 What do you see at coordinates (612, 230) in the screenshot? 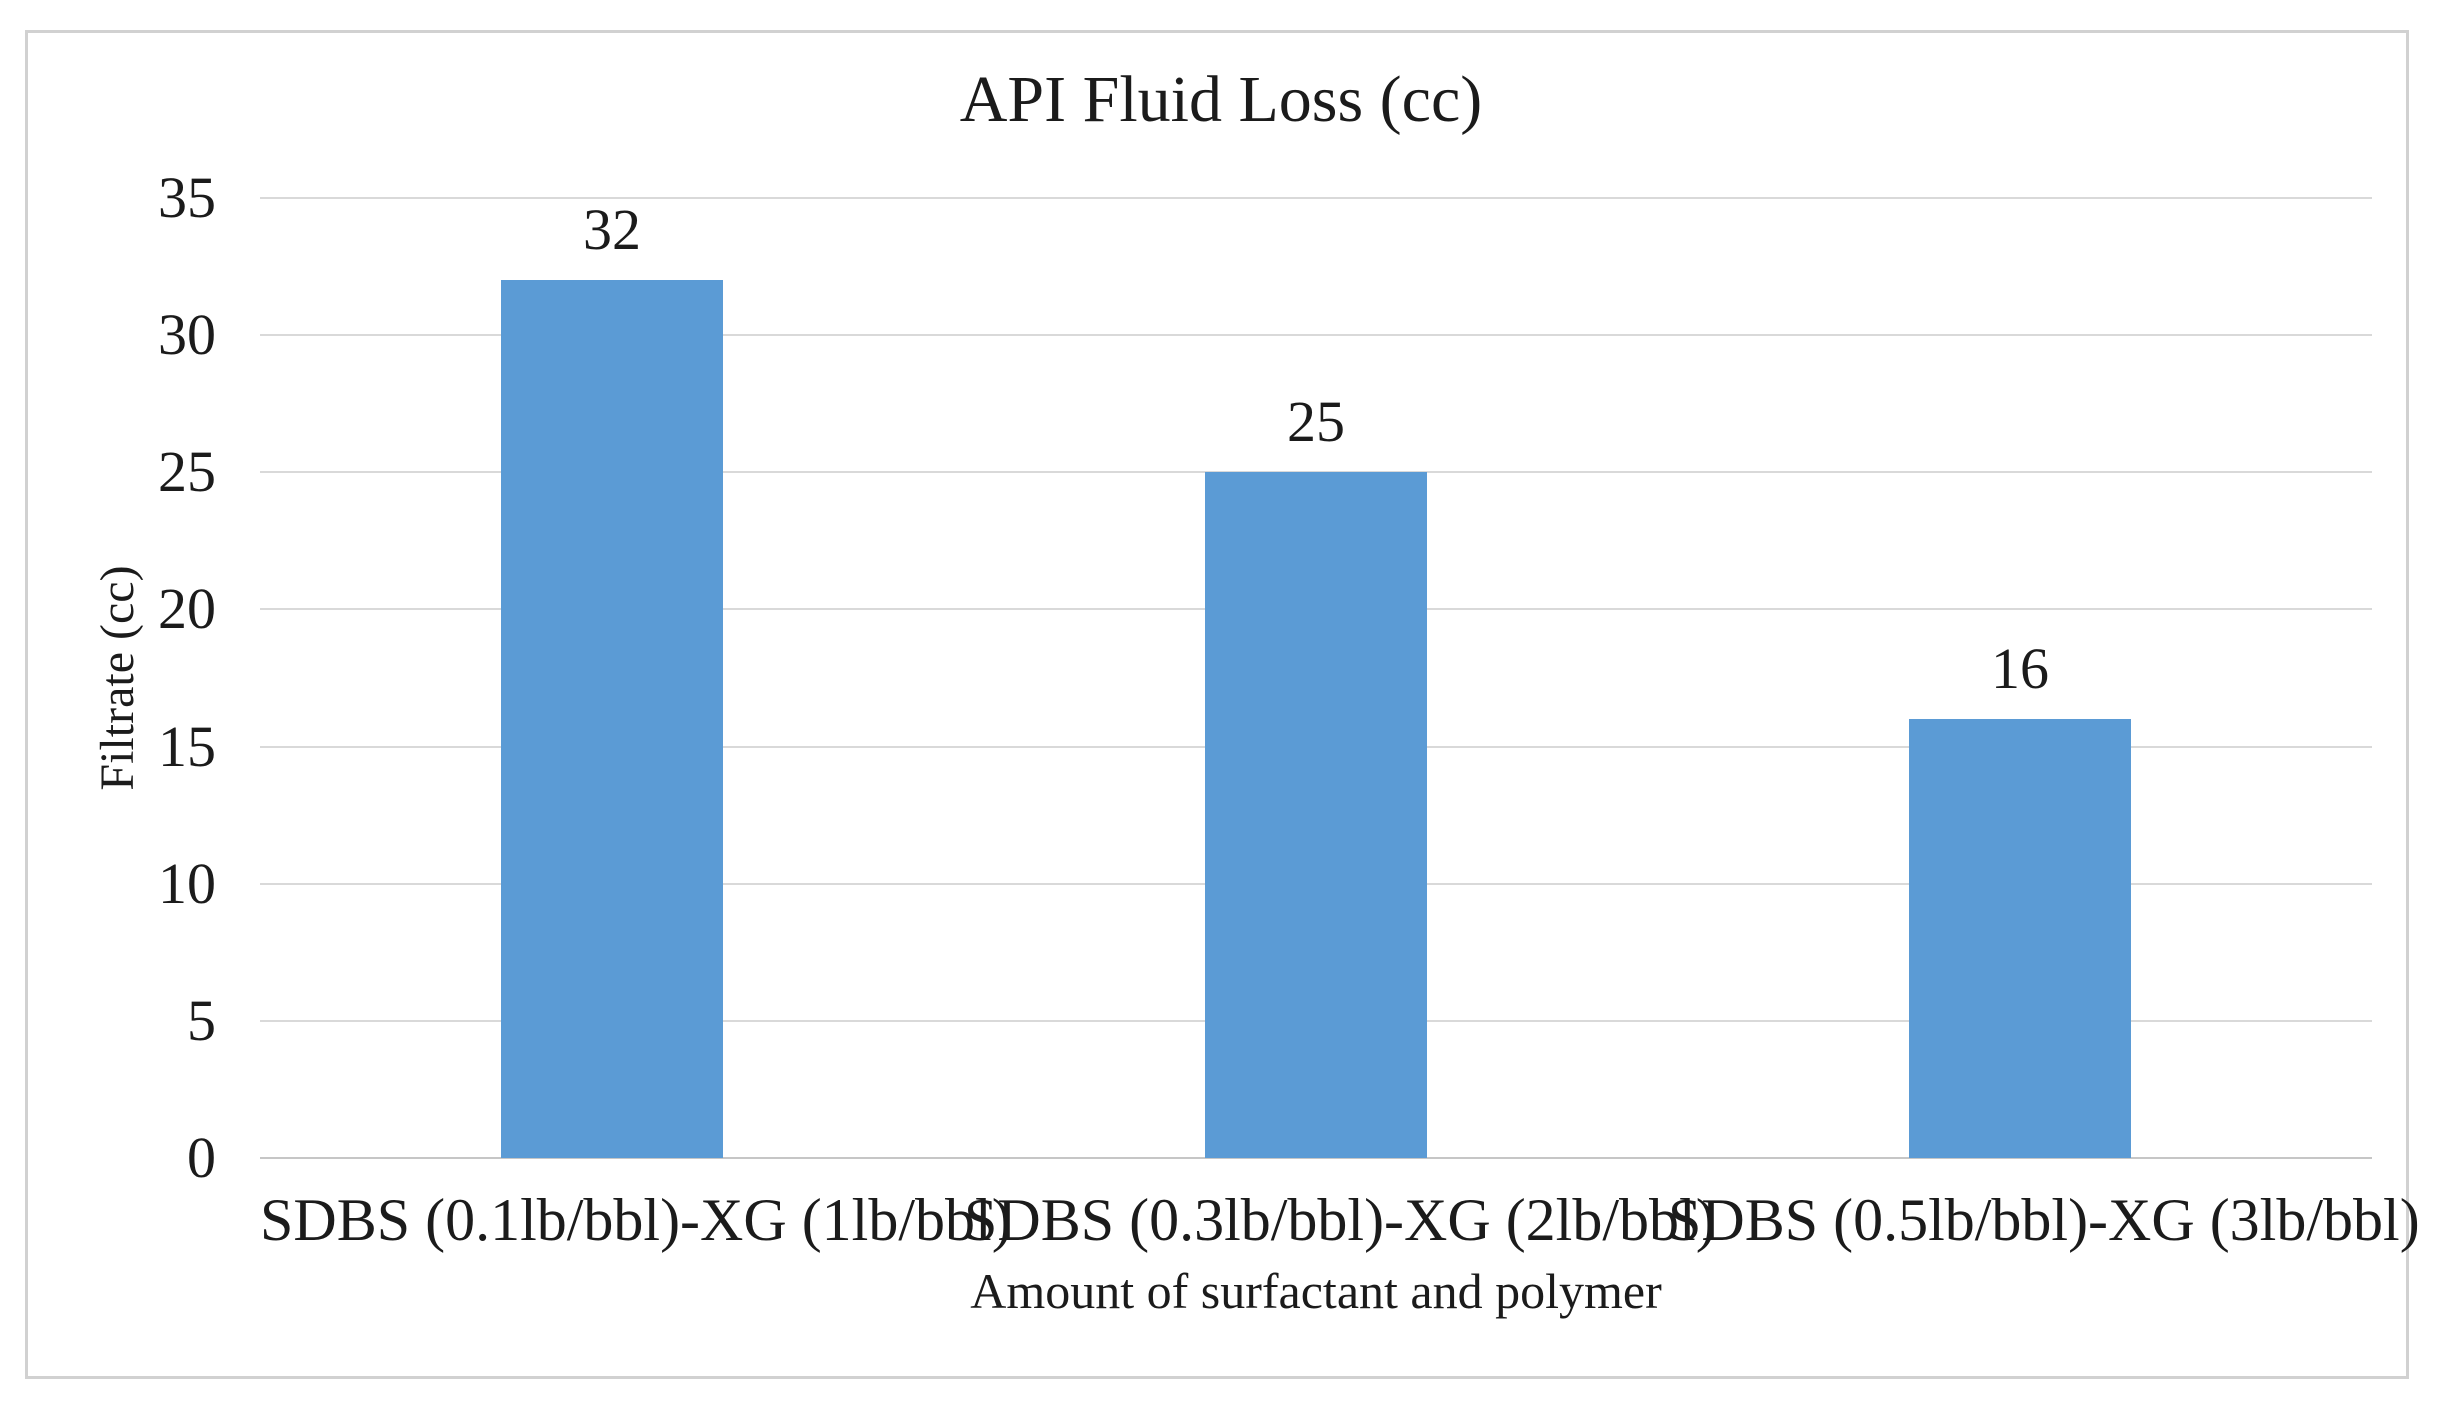
I see `bar-value-label-1: 32` at bounding box center [612, 230].